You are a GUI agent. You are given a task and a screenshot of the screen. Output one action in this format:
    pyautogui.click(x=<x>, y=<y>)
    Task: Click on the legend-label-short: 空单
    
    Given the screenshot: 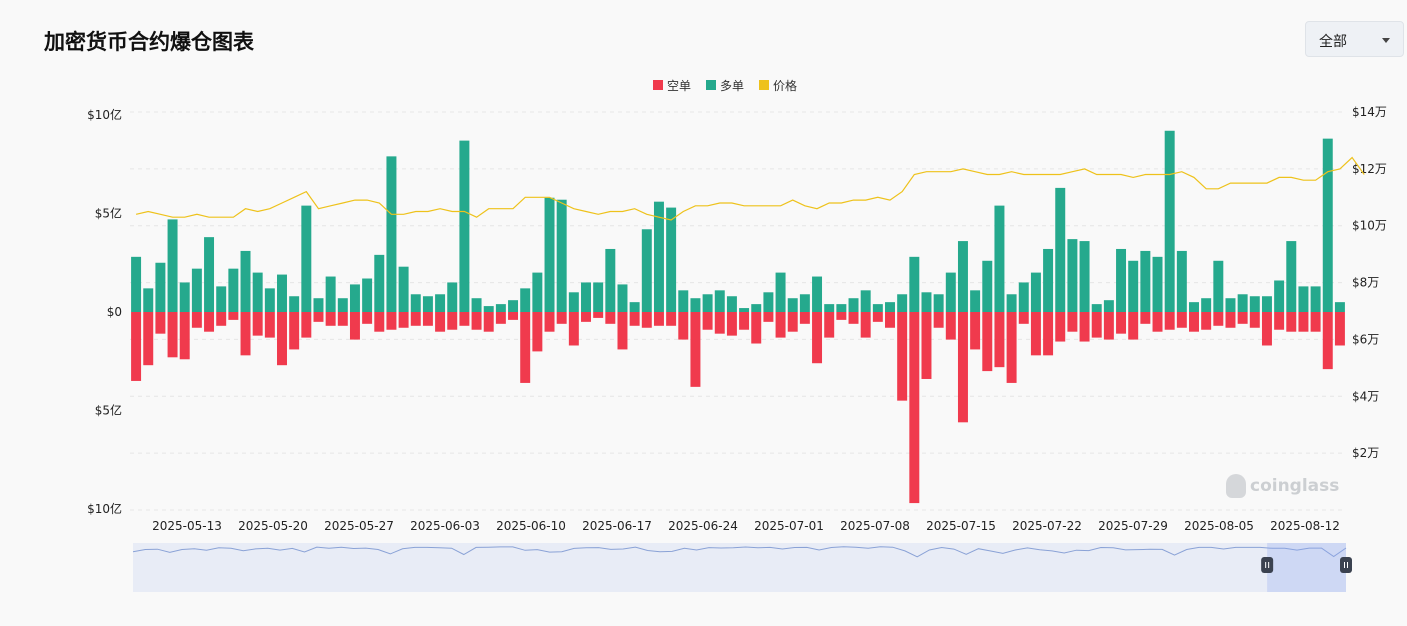 What is the action you would take?
    pyautogui.click(x=679, y=86)
    